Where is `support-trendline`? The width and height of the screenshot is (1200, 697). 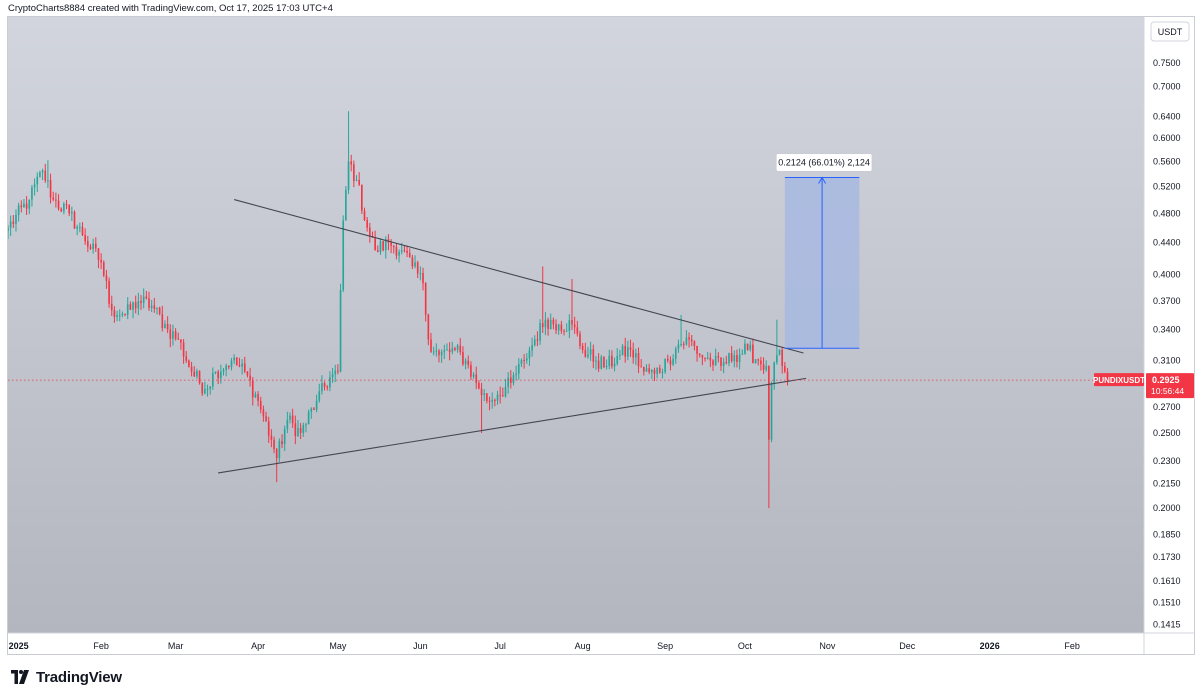 support-trendline is located at coordinates (512, 425).